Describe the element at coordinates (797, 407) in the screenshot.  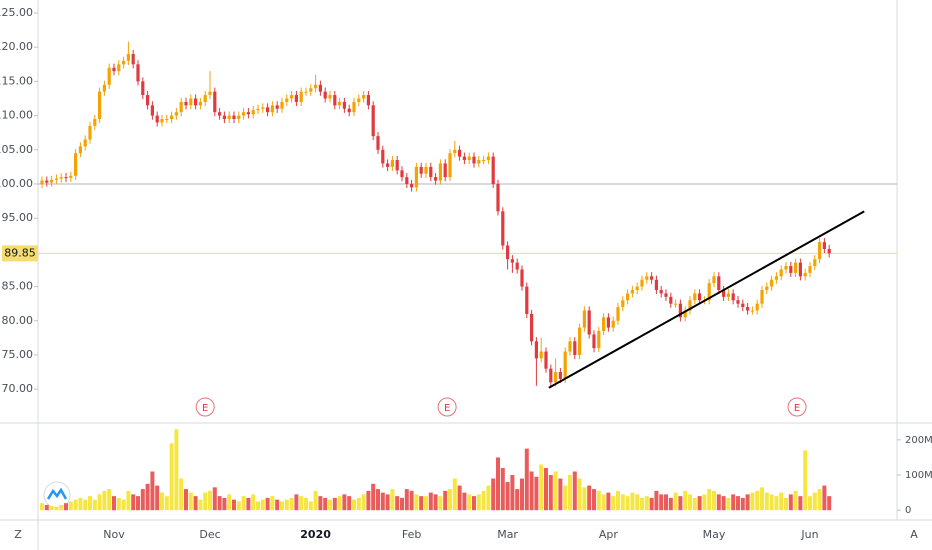
I see `event-marker` at that location.